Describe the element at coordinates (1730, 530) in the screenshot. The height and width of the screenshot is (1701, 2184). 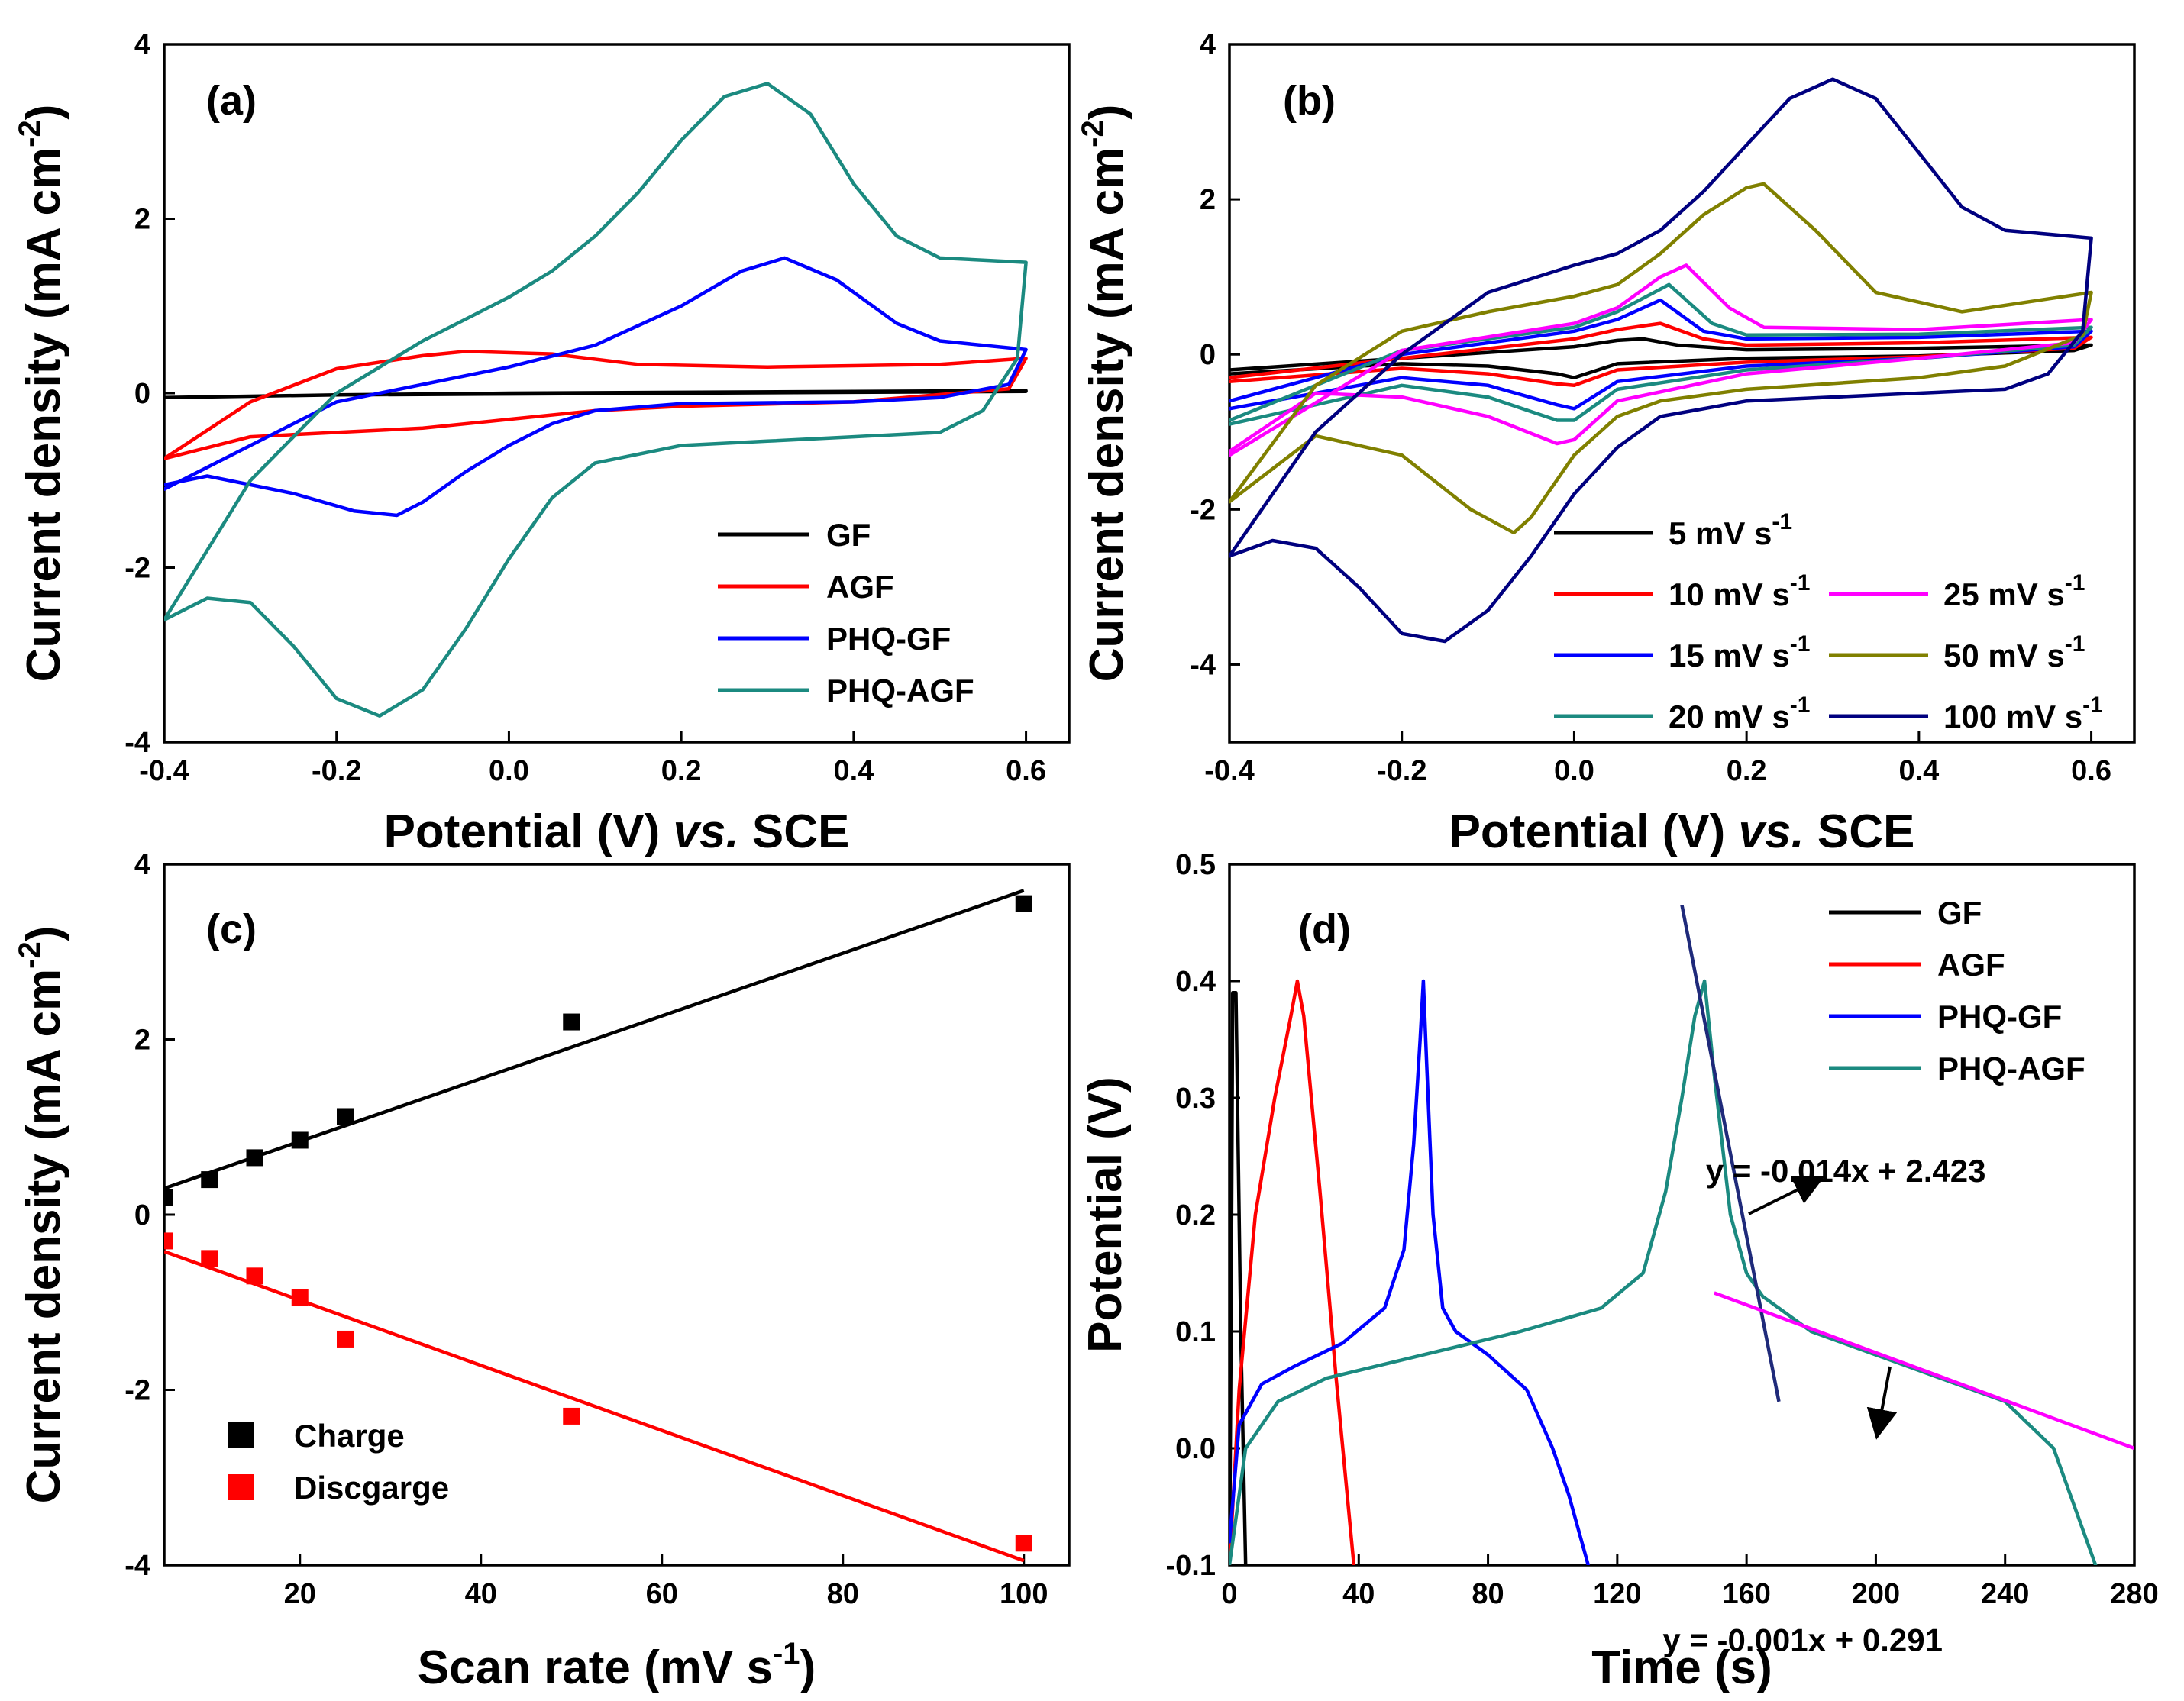
I see `legend-label: 5 mV s-1` at that location.